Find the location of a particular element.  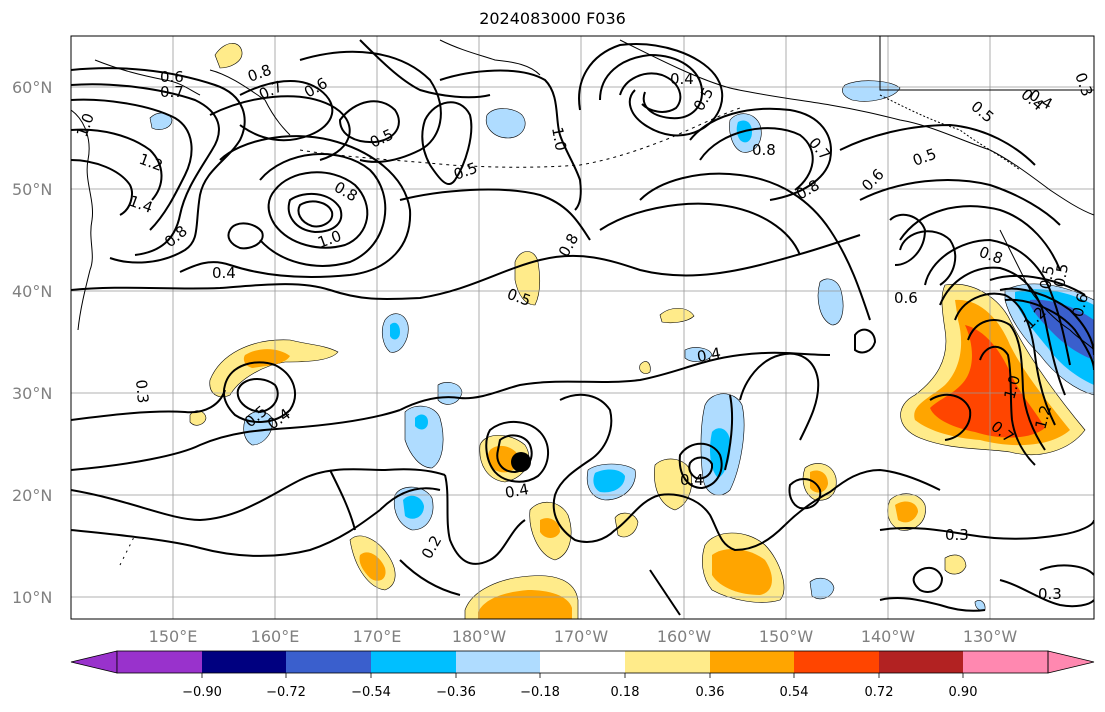

coast-alaska is located at coordinates (766, 127).